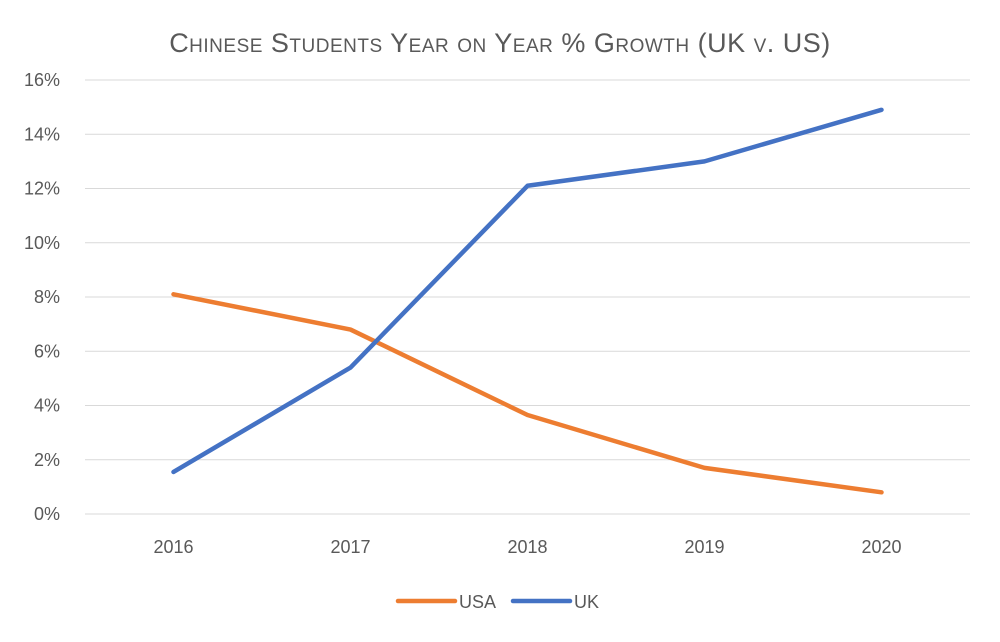  Describe the element at coordinates (47, 406) in the screenshot. I see `y-tick-label: 4%` at that location.